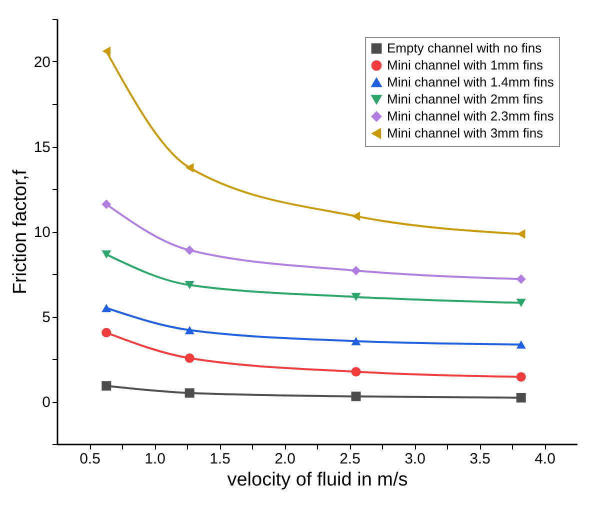 The image size is (611, 518). What do you see at coordinates (317, 480) in the screenshot?
I see `x-axis-title: velocity of fluid in m/s` at bounding box center [317, 480].